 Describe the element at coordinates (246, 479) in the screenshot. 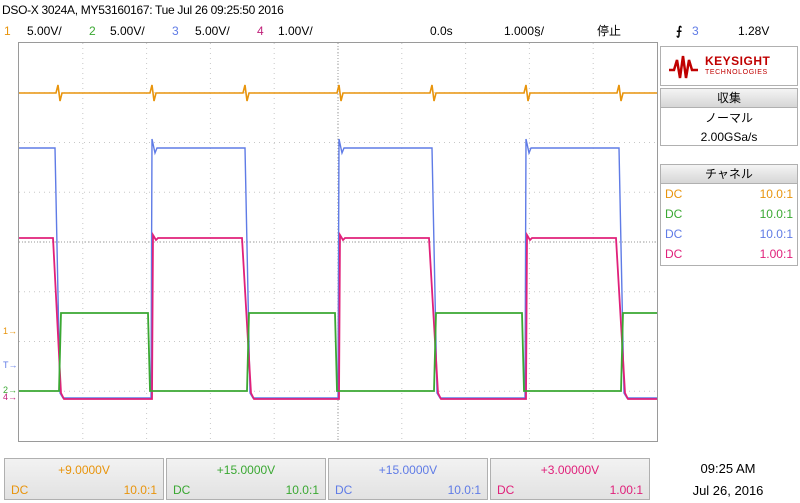

I see `ch2-softkey: +15.0000V DC 10.0:1` at that location.